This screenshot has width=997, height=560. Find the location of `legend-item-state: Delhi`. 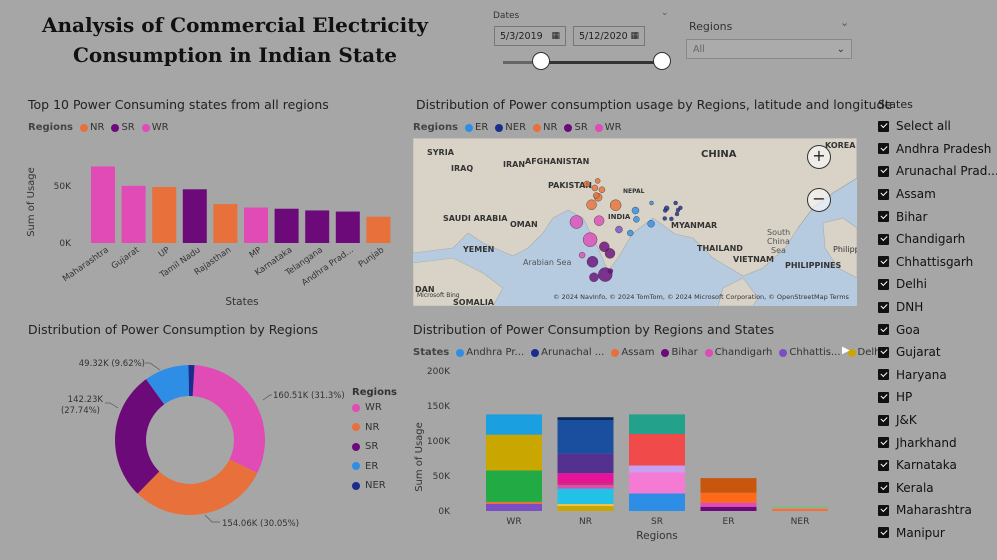

legend-item-state: Delhi is located at coordinates (865, 352).